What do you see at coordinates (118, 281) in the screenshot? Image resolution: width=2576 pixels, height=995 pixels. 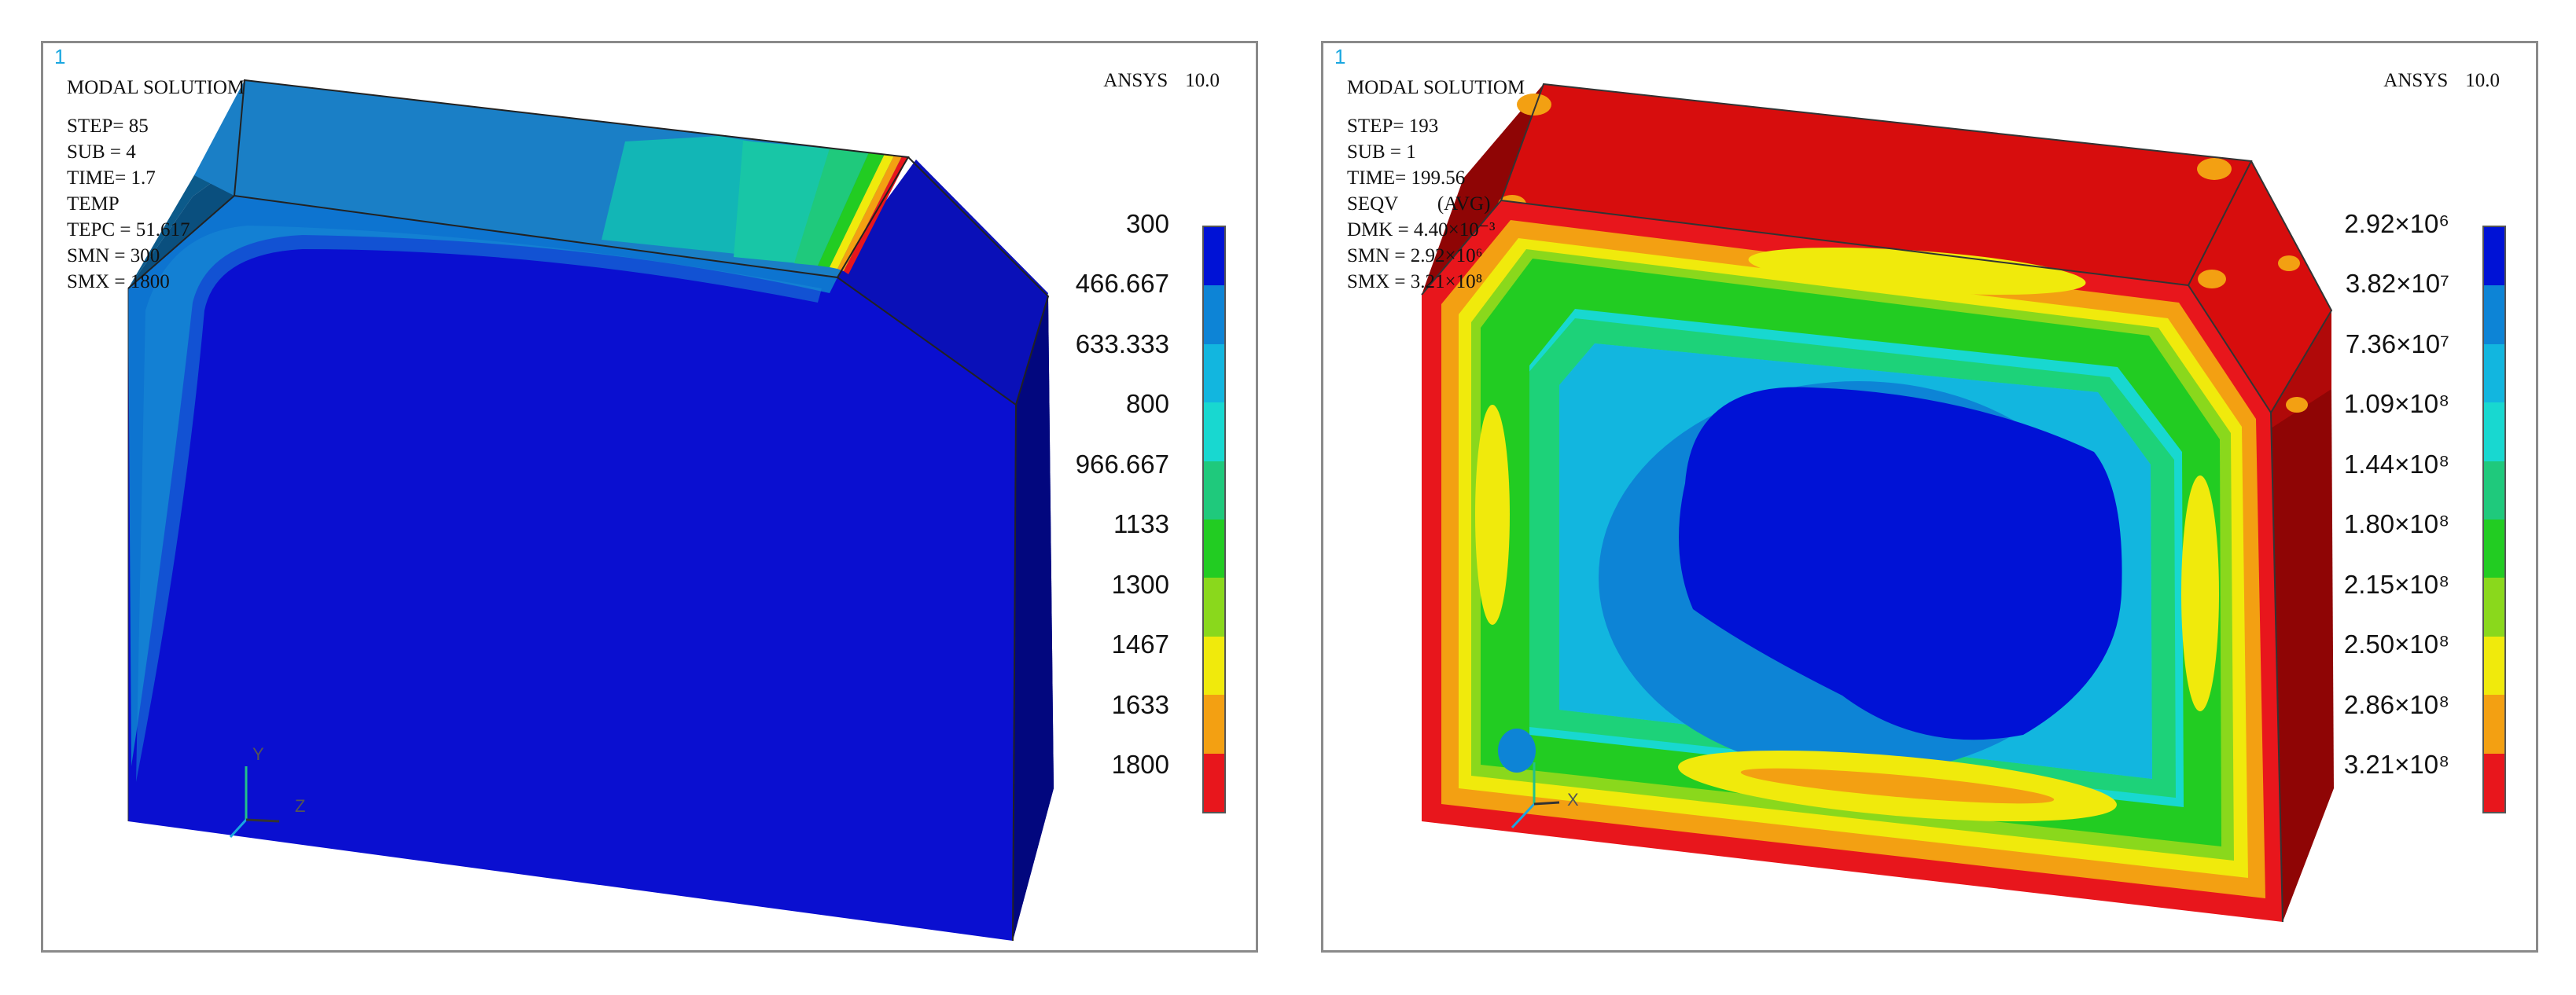 I see `info-line: SMX = 1800` at bounding box center [118, 281].